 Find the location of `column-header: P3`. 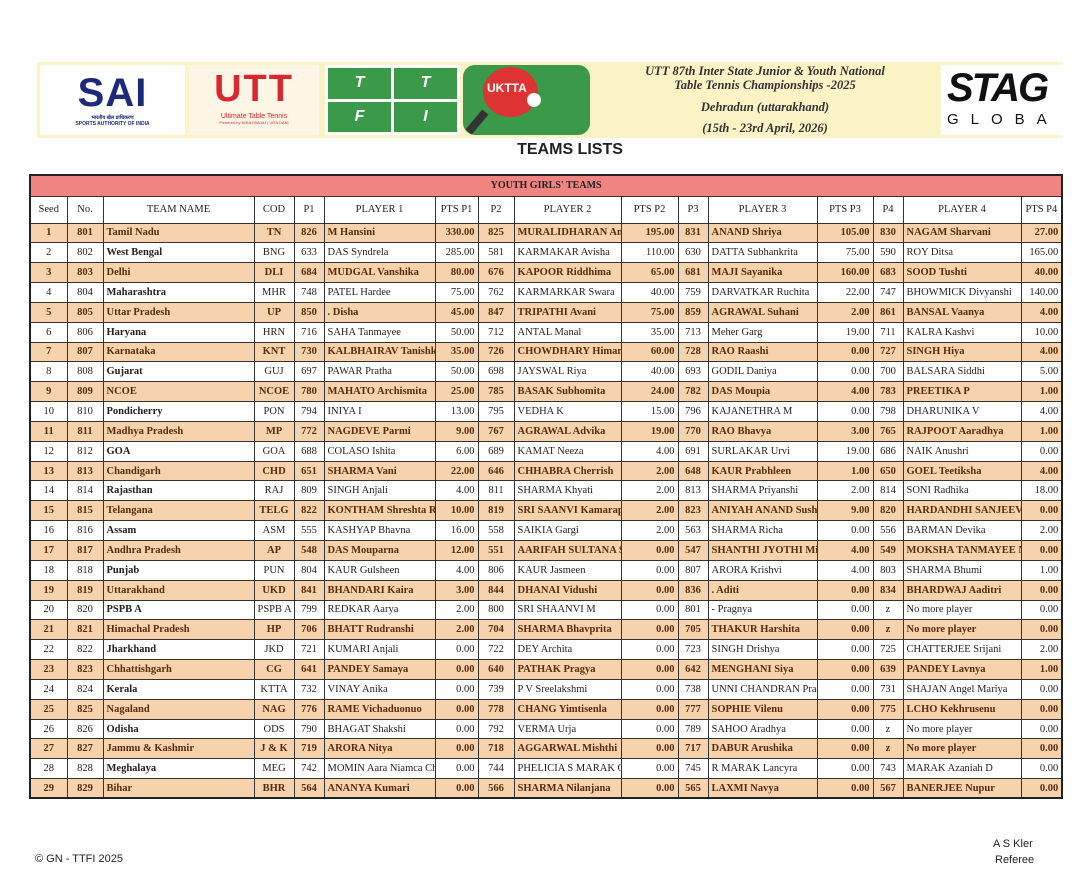

column-header: P3 is located at coordinates (693, 209).